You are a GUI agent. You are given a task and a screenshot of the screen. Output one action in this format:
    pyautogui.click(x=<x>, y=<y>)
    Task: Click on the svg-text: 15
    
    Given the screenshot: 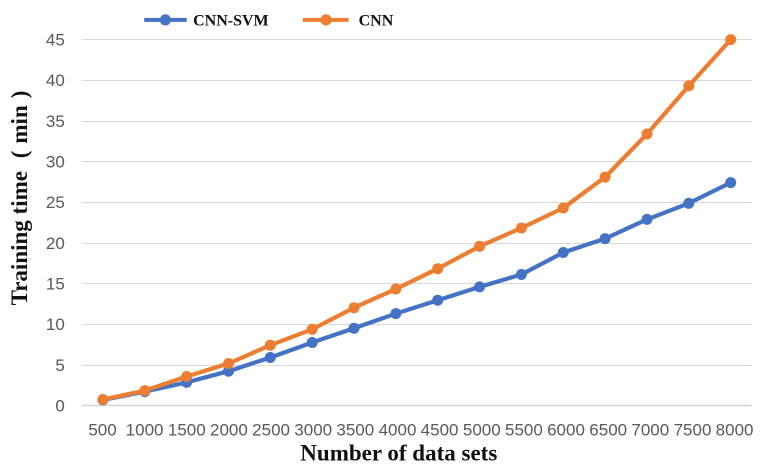 What is the action you would take?
    pyautogui.click(x=55, y=284)
    